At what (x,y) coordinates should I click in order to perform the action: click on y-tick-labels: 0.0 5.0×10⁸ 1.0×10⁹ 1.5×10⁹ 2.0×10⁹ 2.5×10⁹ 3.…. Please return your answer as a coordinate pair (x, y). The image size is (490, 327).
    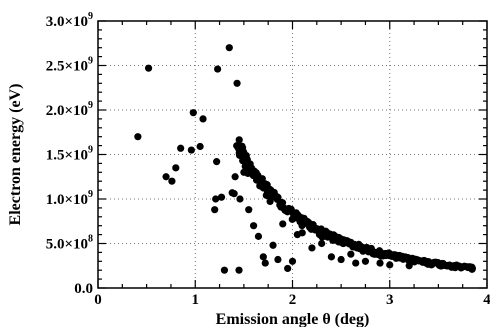
    Looking at the image, I should click on (69, 154).